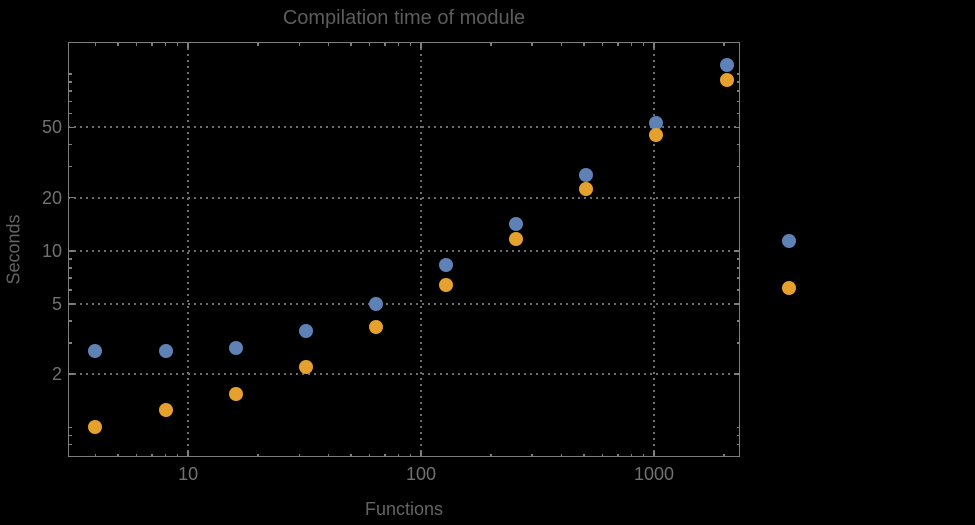 The width and height of the screenshot is (975, 525). Describe the element at coordinates (789, 288) in the screenshot. I see `legend-marker-orange-series` at that location.